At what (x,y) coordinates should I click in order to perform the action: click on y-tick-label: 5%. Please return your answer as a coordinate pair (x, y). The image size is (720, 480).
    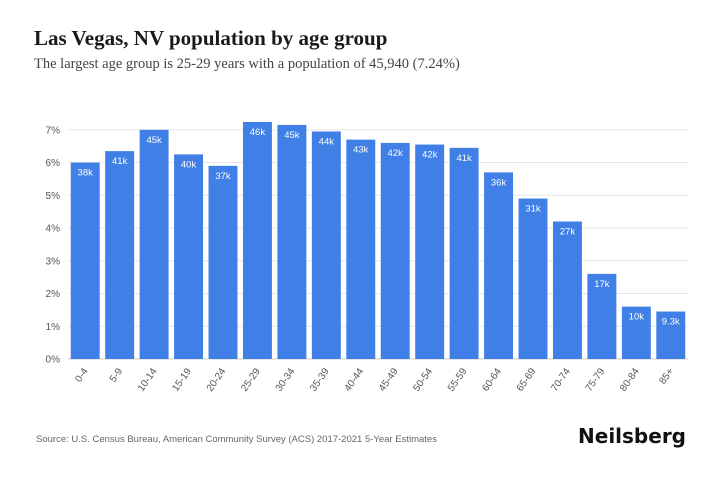
    Looking at the image, I should click on (53, 196).